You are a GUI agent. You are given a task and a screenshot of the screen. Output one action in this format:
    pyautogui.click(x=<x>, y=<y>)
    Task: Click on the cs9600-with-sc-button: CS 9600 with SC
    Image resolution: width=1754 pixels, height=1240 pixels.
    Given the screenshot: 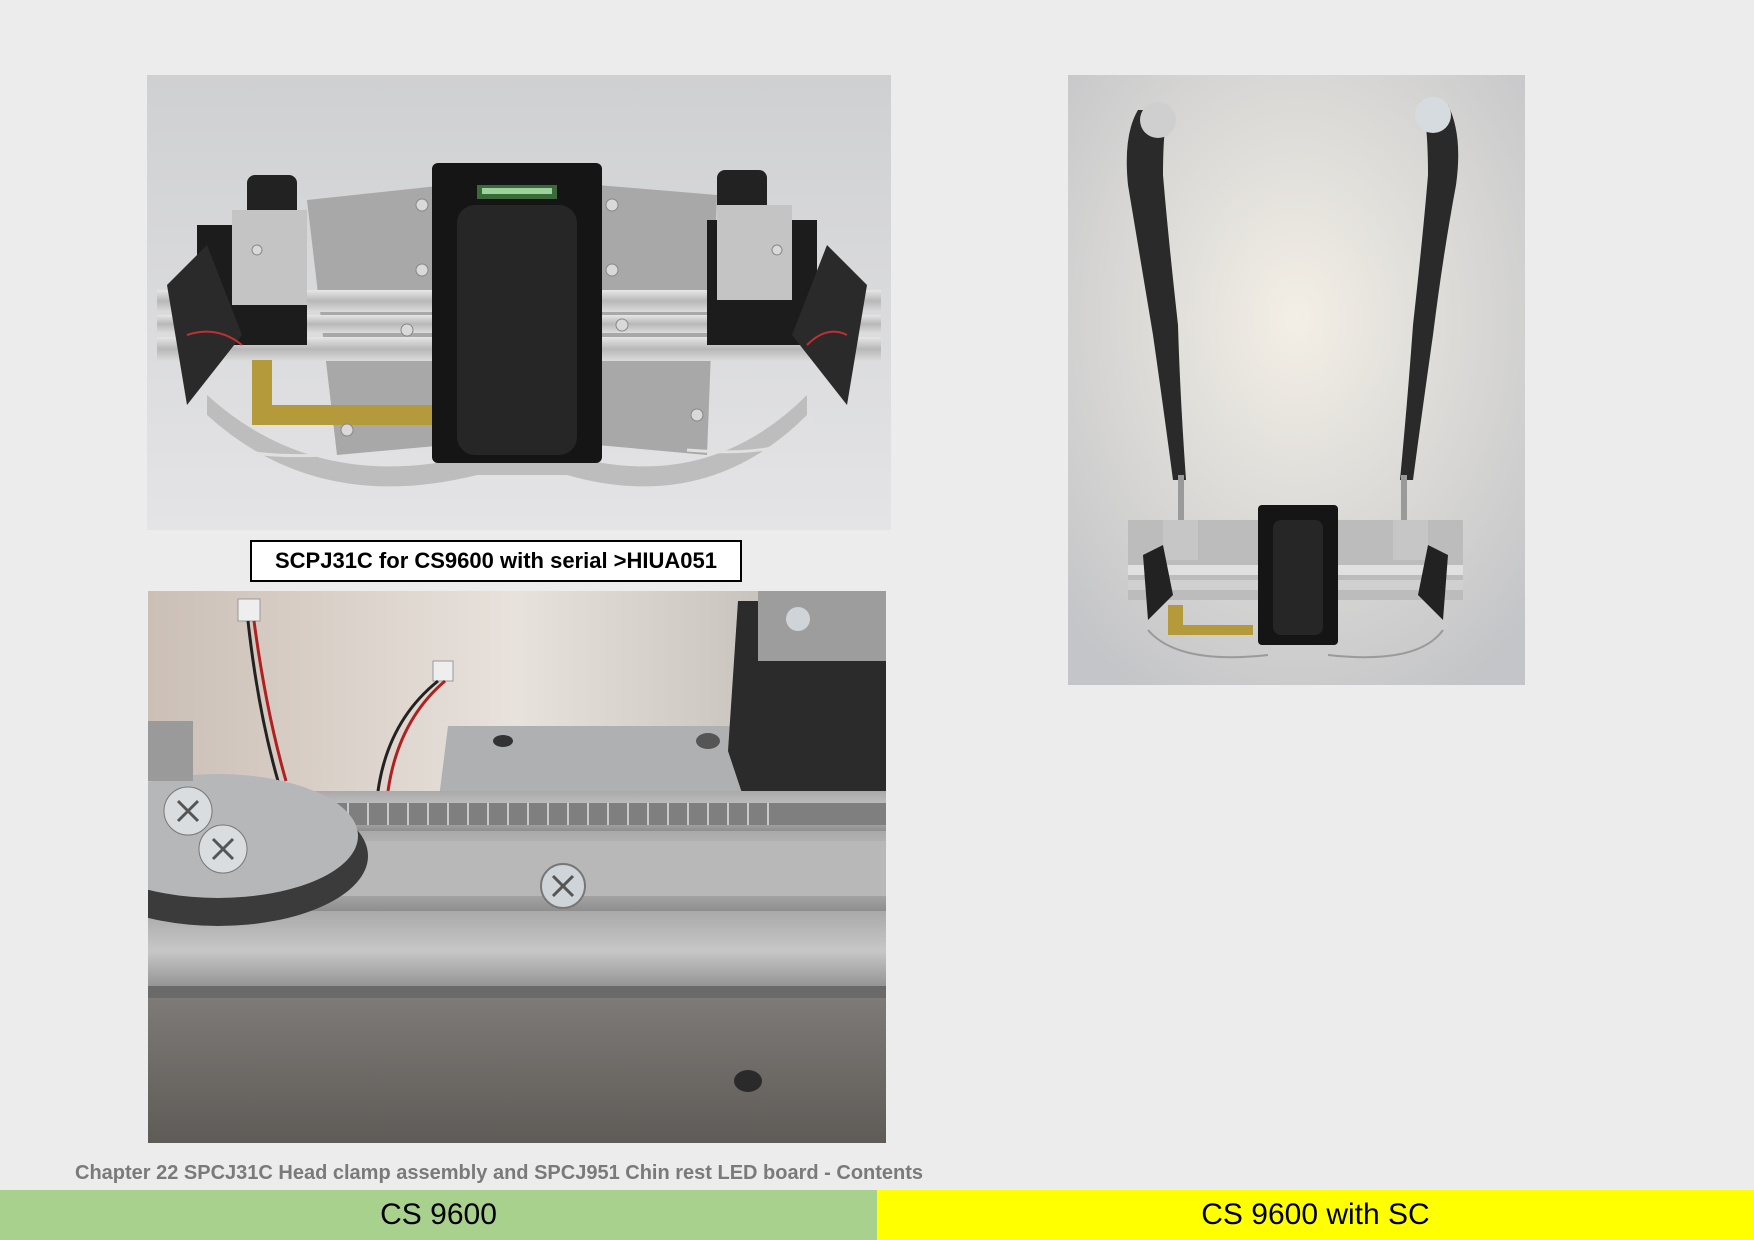 What is the action you would take?
    pyautogui.click(x=1315, y=1215)
    